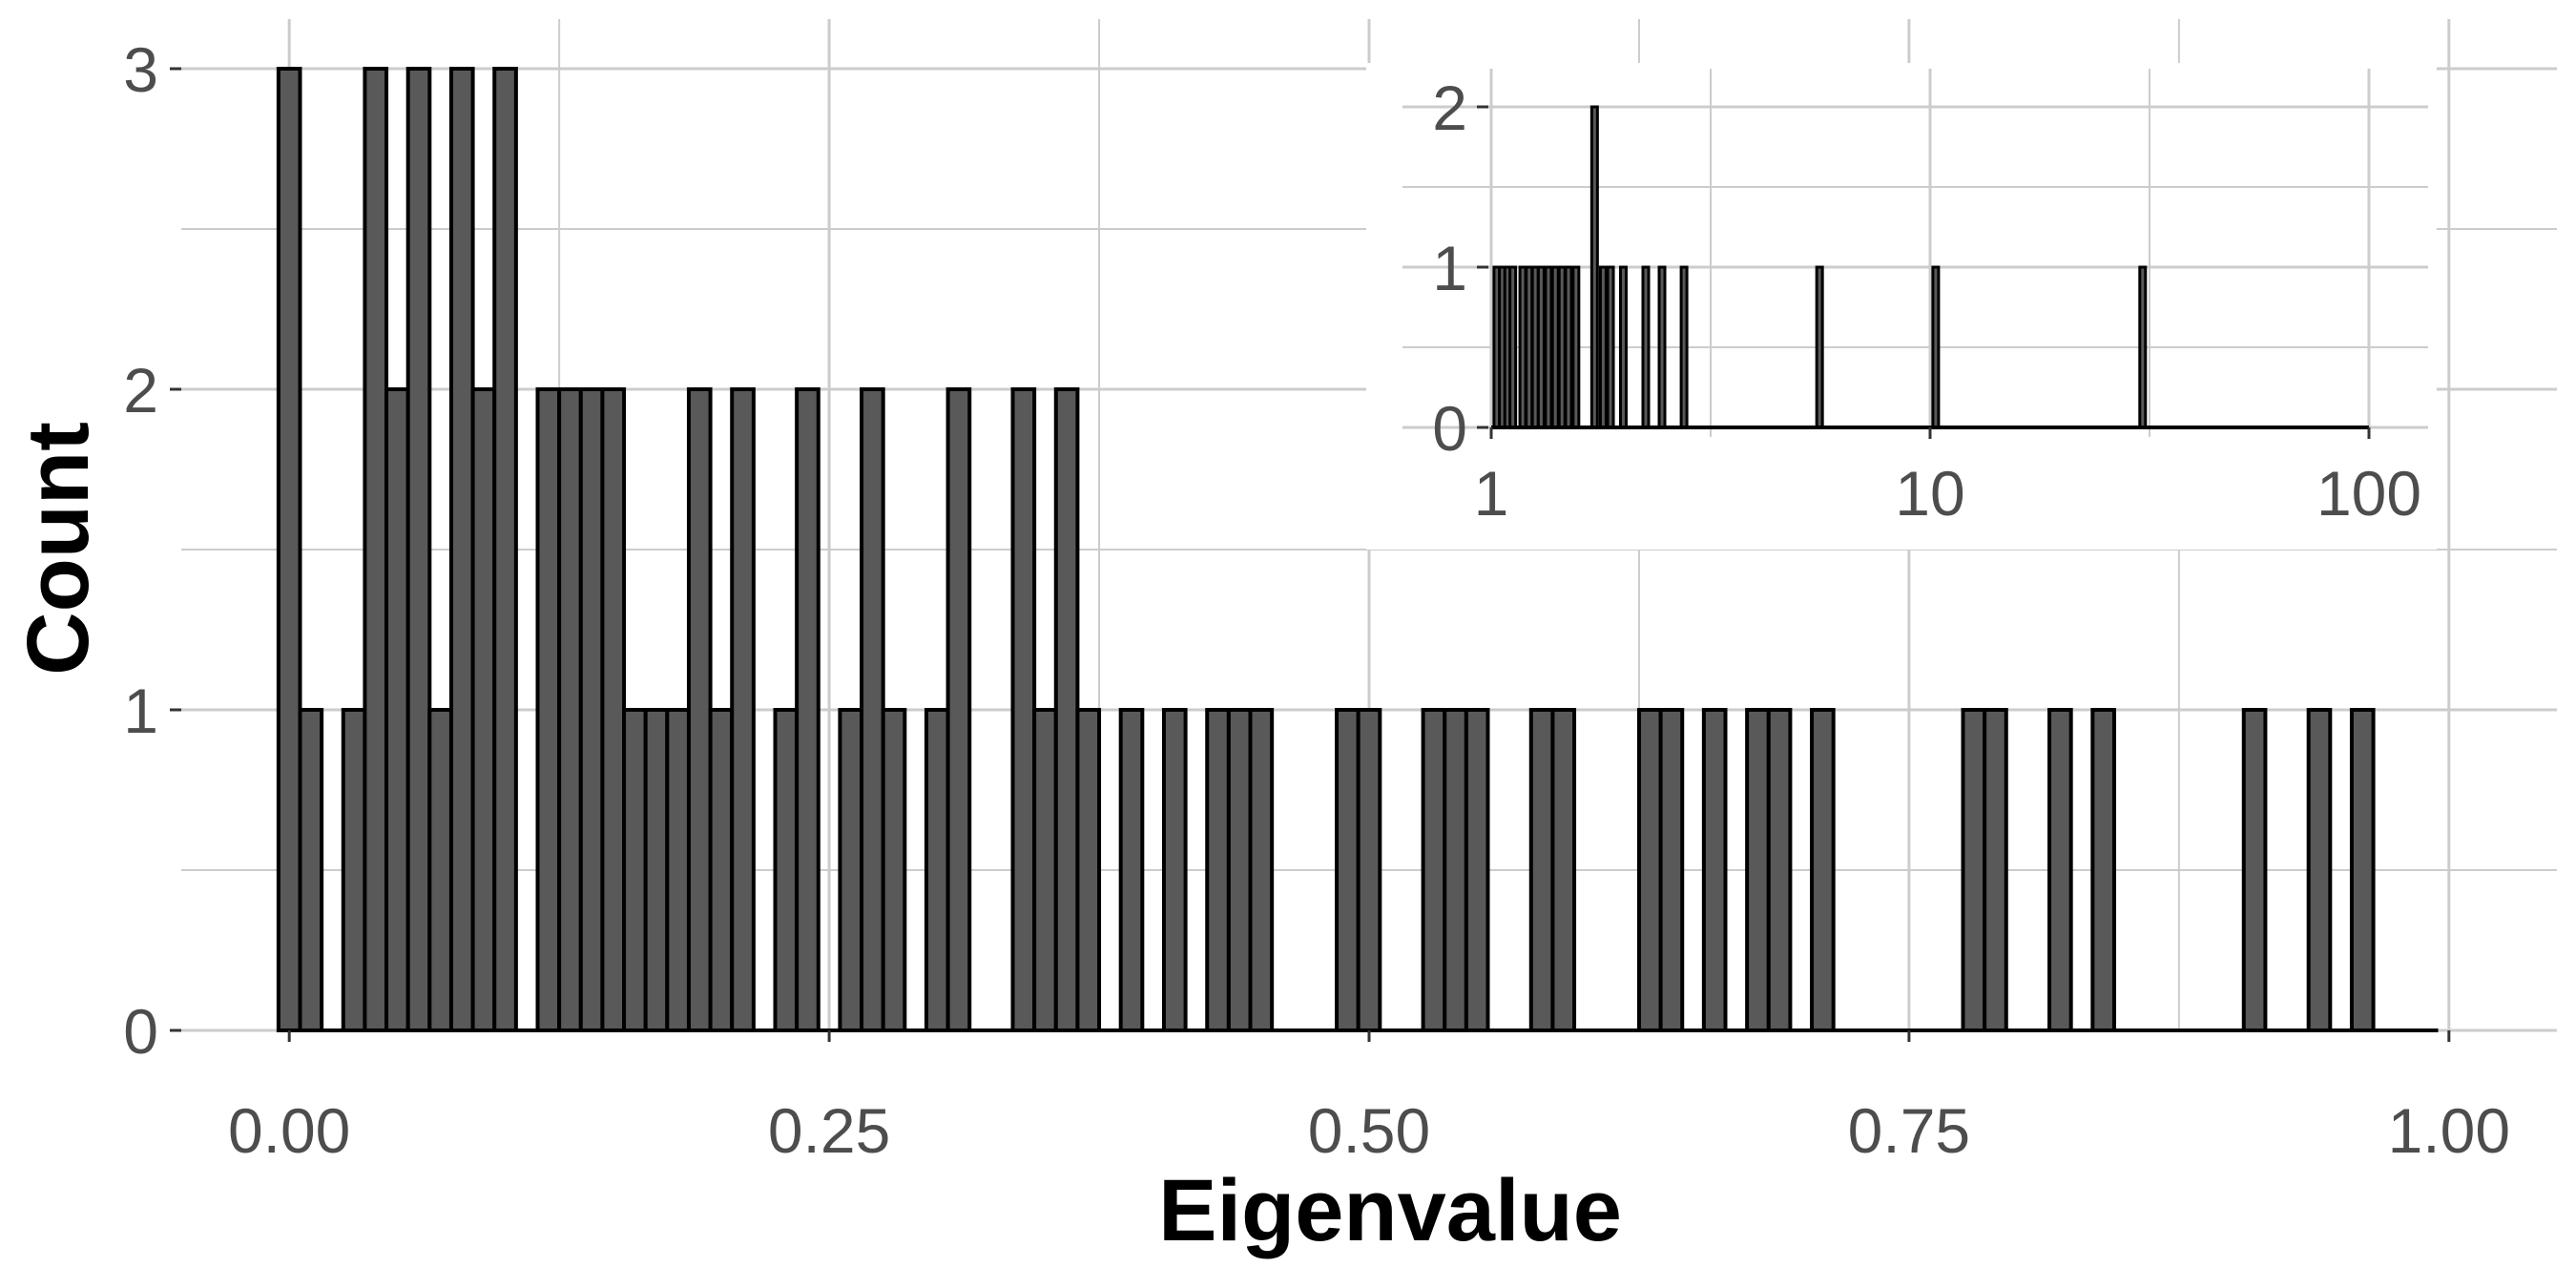  What do you see at coordinates (2368, 493) in the screenshot?
I see `inset-x-tick-label: 100` at bounding box center [2368, 493].